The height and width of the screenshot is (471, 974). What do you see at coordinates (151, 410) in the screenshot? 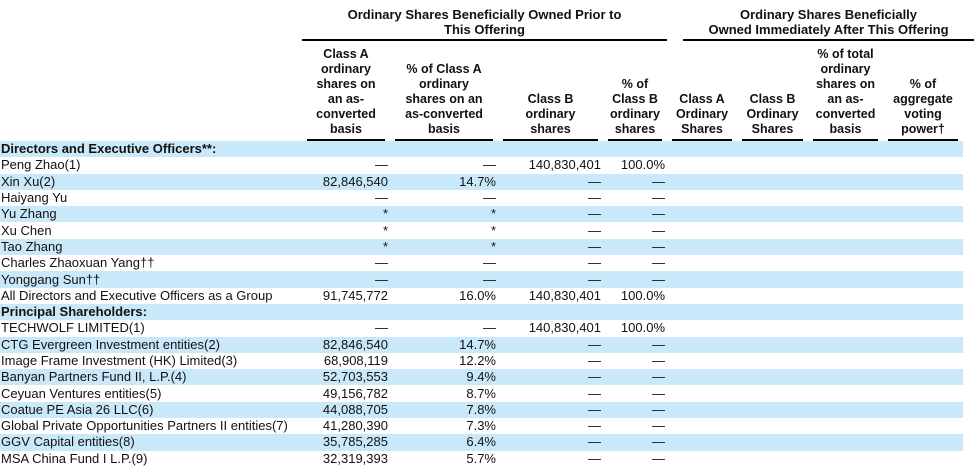
I see `shareholder-name-cell: Coatue PE Asia 26 LLC(6)` at bounding box center [151, 410].